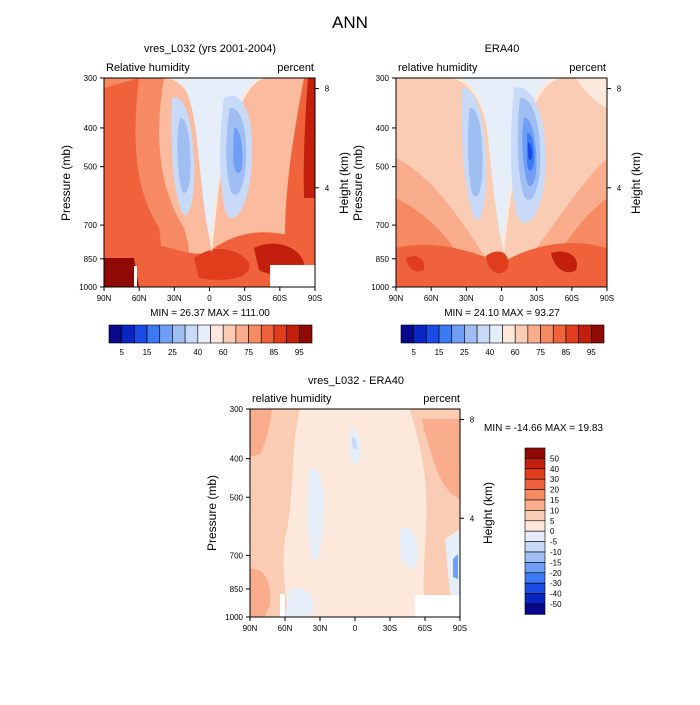 This screenshot has height=705, width=700. What do you see at coordinates (556, 604) in the screenshot?
I see `colorbar-label: -50` at bounding box center [556, 604].